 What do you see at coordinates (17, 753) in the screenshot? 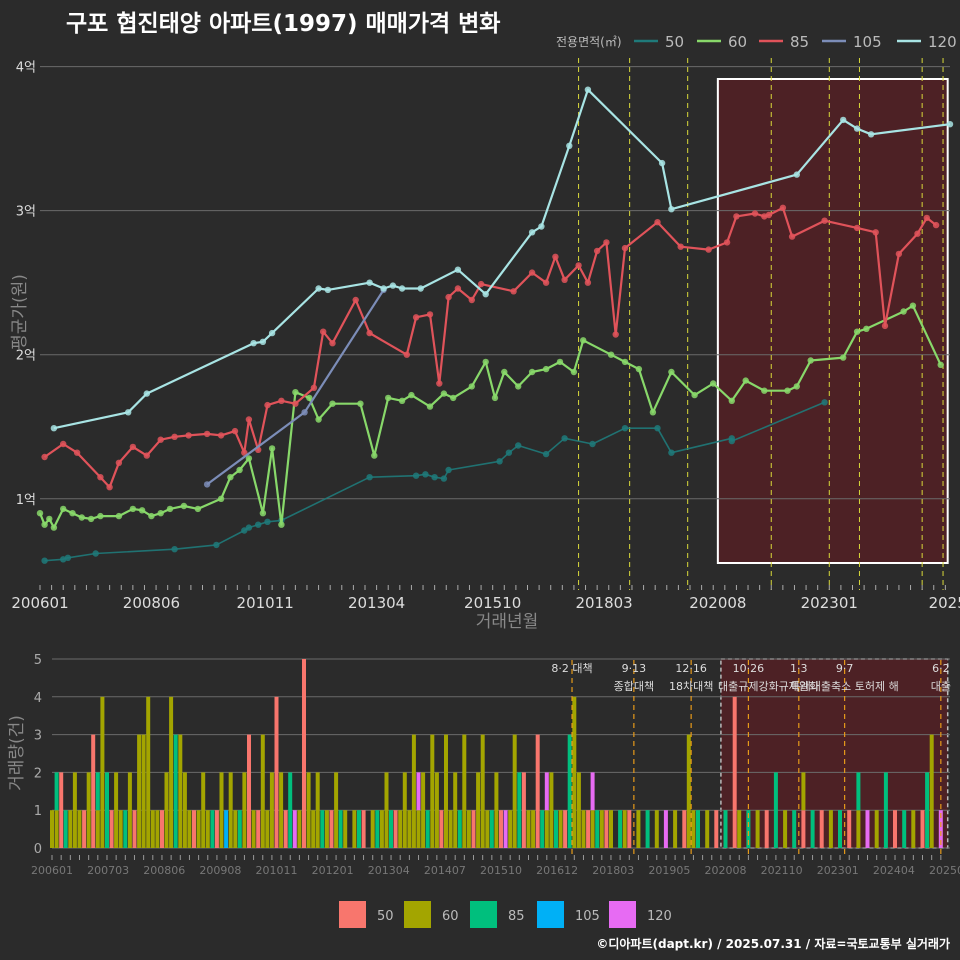
I see `y-axis-title: 거래량(건)` at bounding box center [17, 753].